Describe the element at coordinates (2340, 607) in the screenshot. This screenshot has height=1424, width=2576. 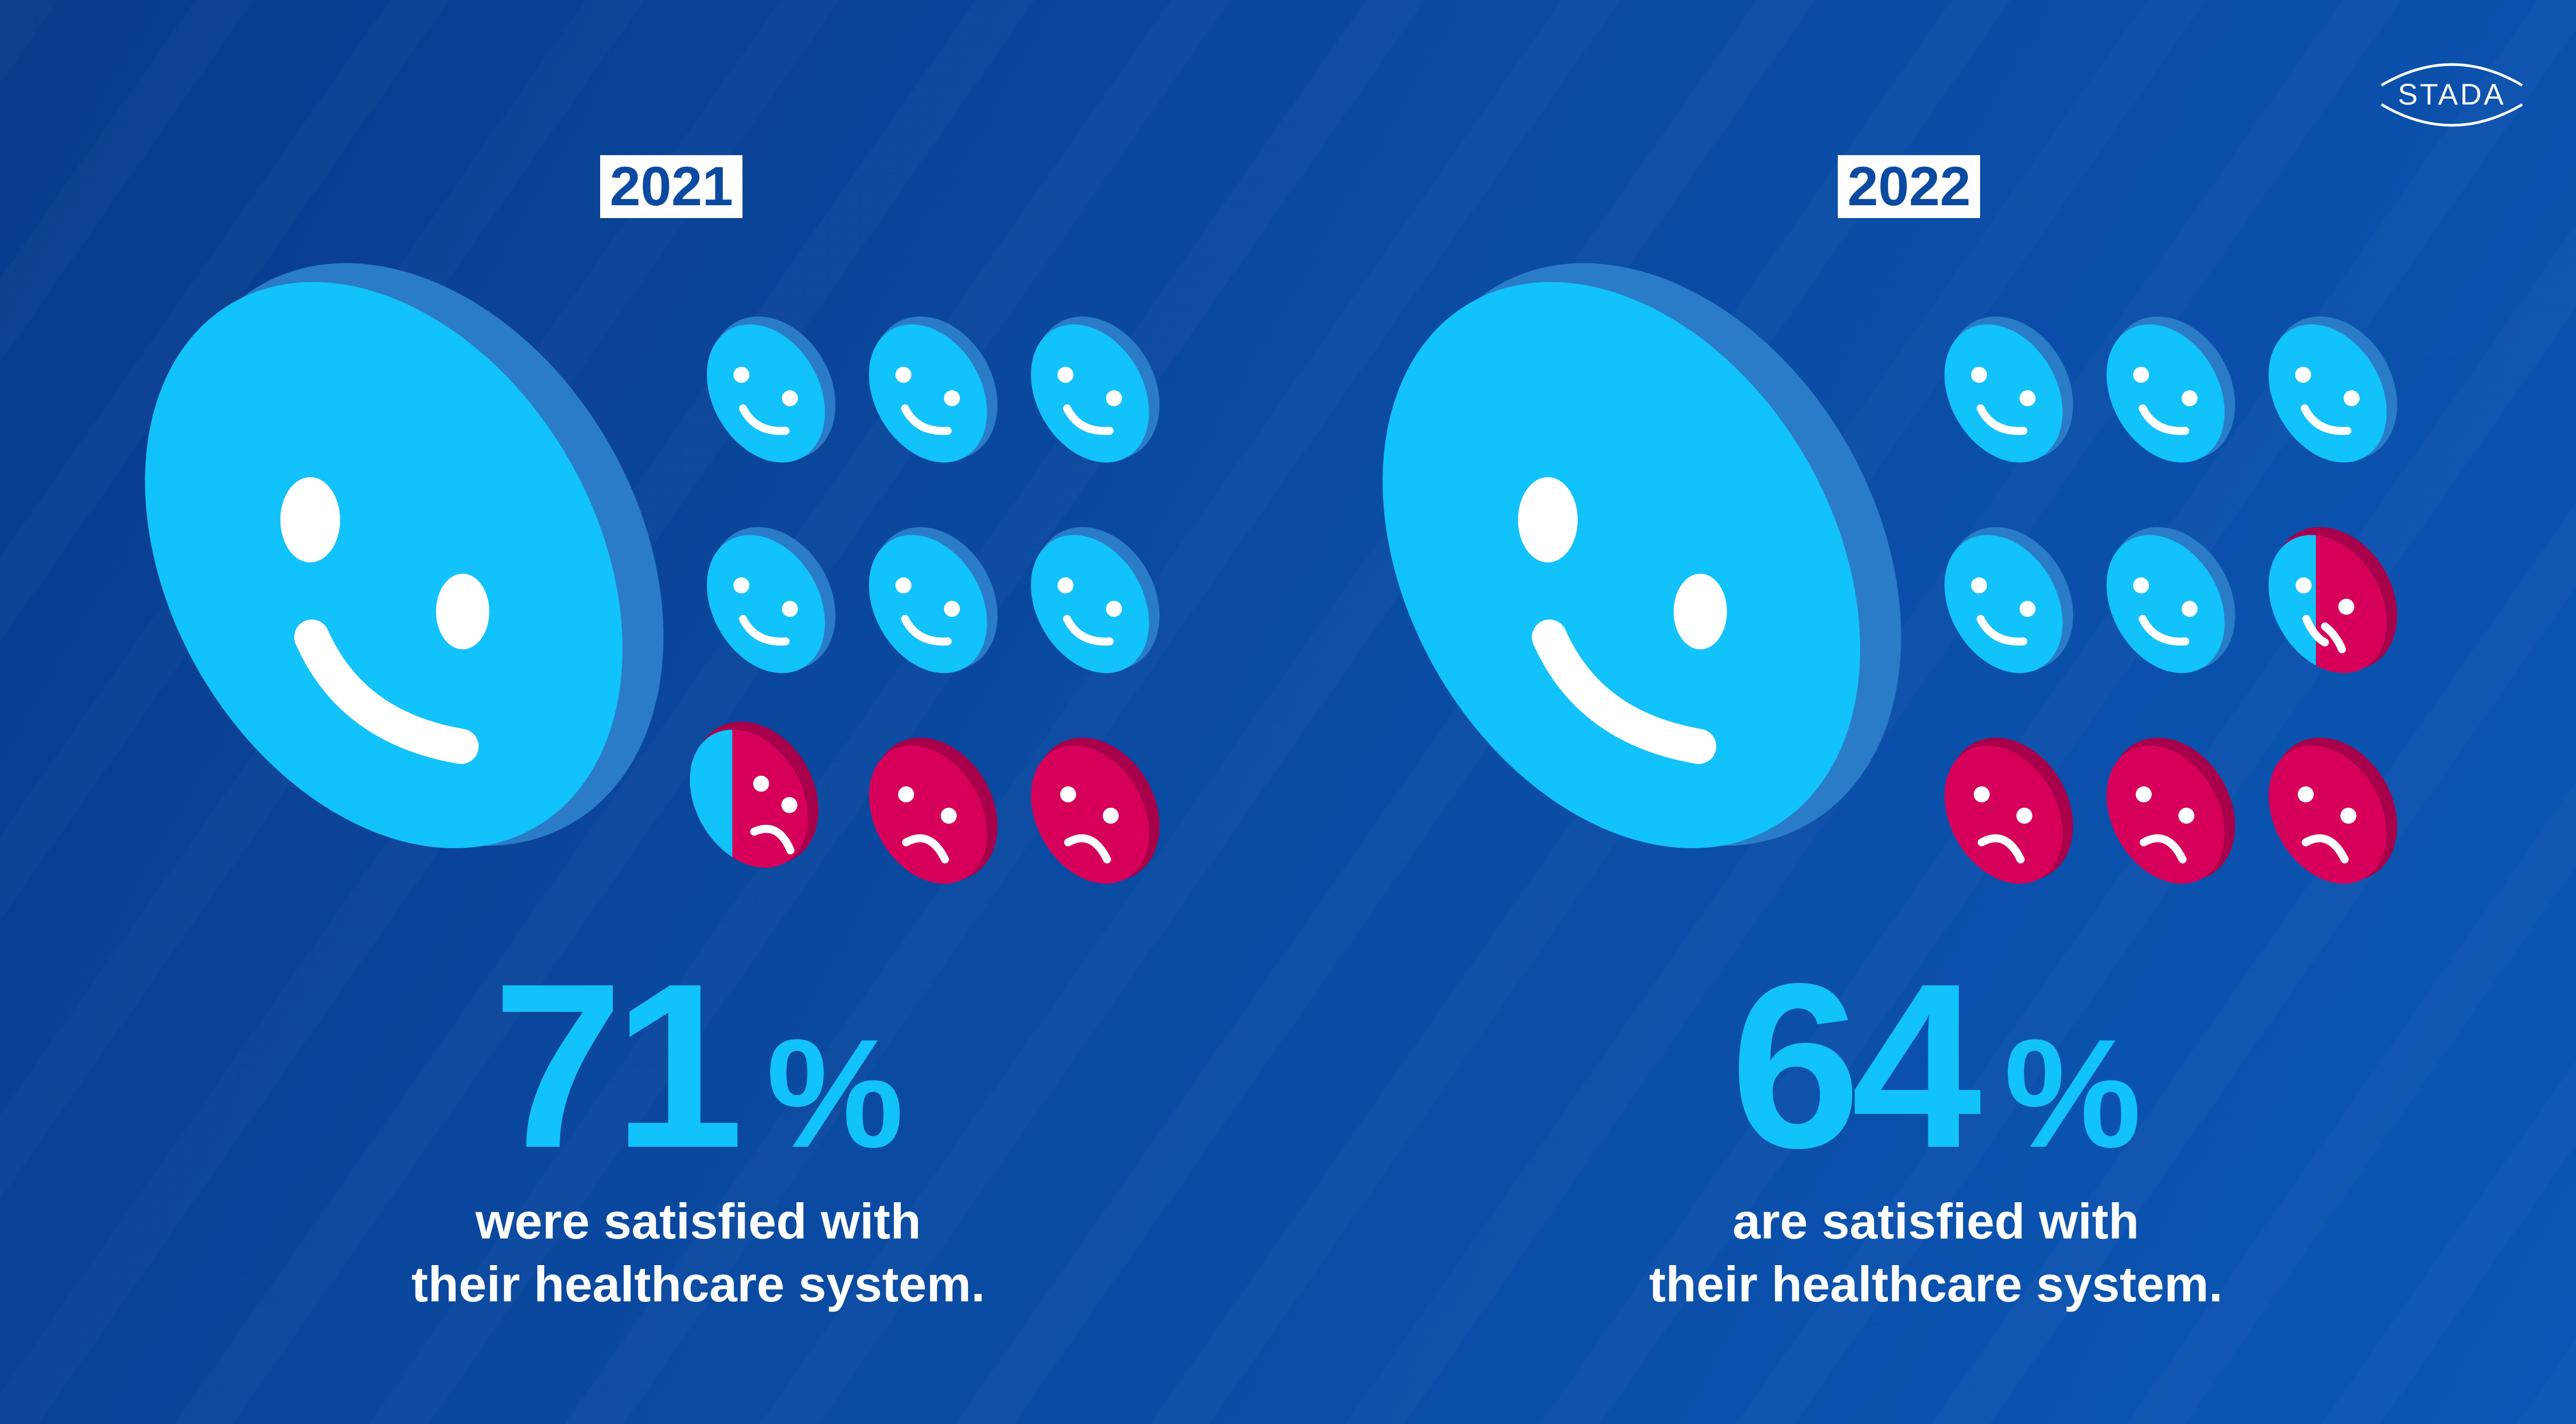
I see `half-happy-half-sad-face-icon` at that location.